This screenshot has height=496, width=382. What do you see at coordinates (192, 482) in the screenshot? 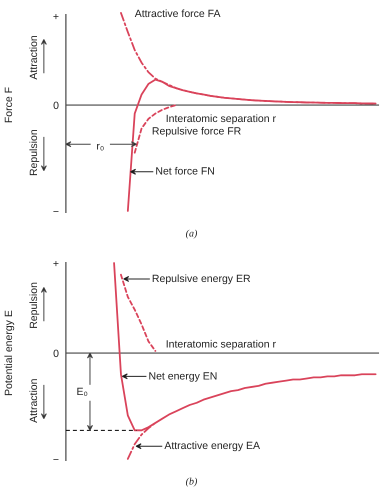
I see `text: (b)` at bounding box center [192, 482].